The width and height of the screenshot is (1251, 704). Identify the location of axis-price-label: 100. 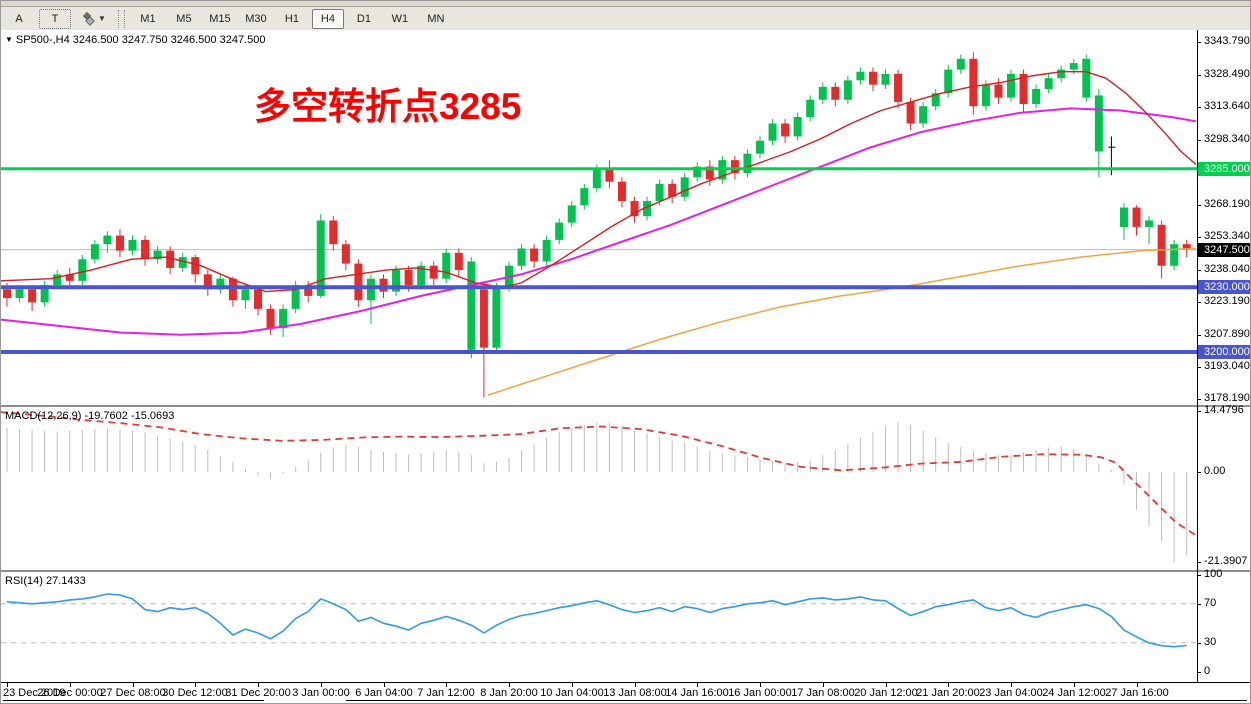
(1213, 574).